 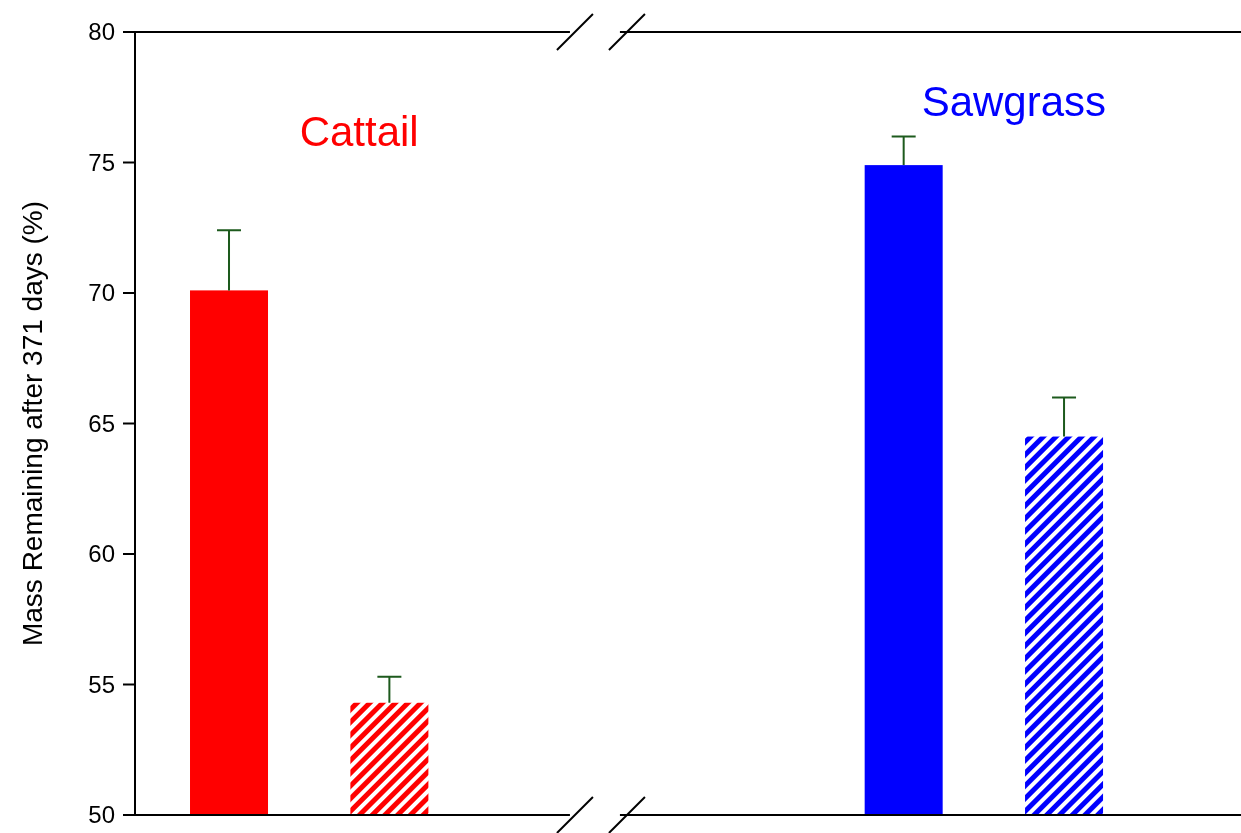 What do you see at coordinates (101, 423) in the screenshot?
I see `y-tick-label: 65` at bounding box center [101, 423].